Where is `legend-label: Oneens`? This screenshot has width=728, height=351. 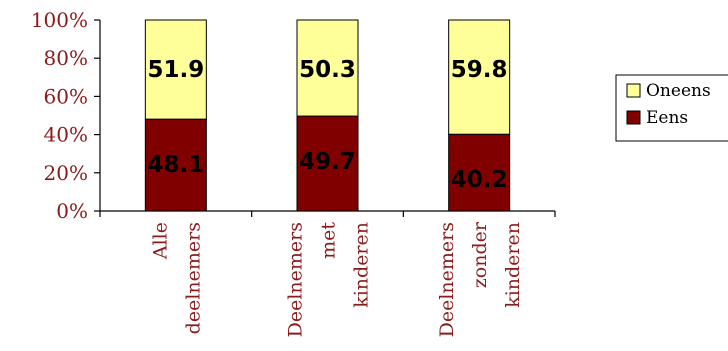 legend-label: Oneens is located at coordinates (678, 91).